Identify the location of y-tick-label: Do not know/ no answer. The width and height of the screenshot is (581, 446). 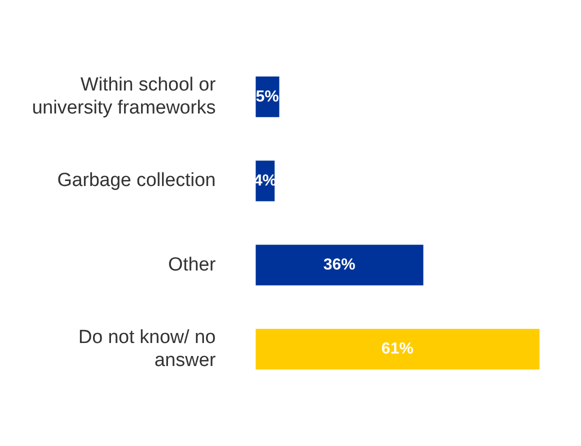
(147, 348).